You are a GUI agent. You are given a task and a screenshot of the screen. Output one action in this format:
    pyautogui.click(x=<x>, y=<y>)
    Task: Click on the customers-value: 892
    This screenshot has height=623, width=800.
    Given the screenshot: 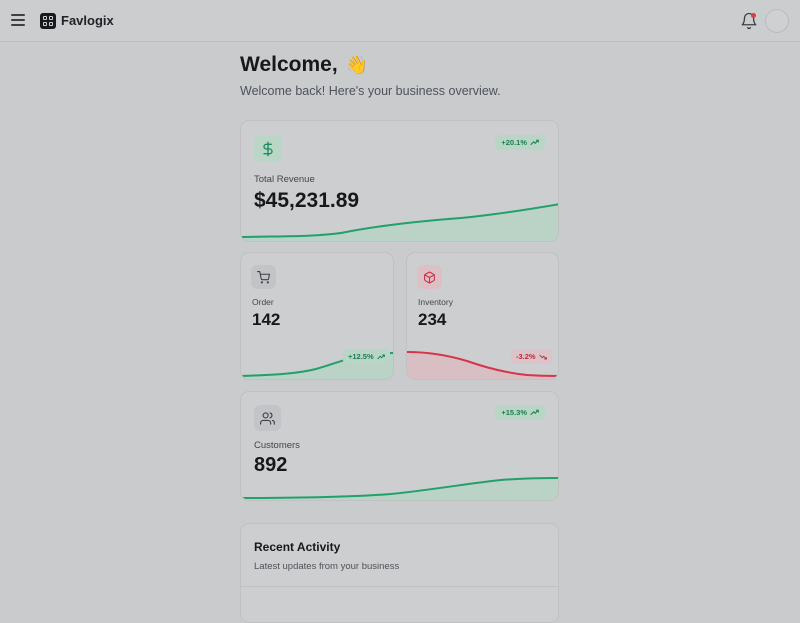 What is the action you would take?
    pyautogui.click(x=271, y=465)
    